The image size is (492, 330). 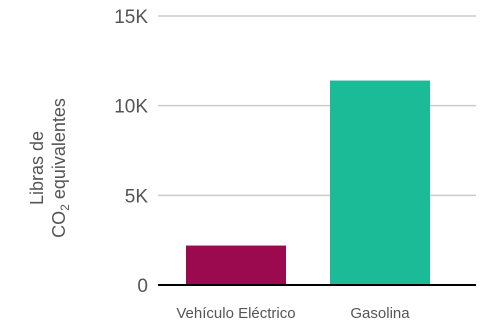 I want to click on y-axis-label-subscript: 2, so click(x=65, y=207).